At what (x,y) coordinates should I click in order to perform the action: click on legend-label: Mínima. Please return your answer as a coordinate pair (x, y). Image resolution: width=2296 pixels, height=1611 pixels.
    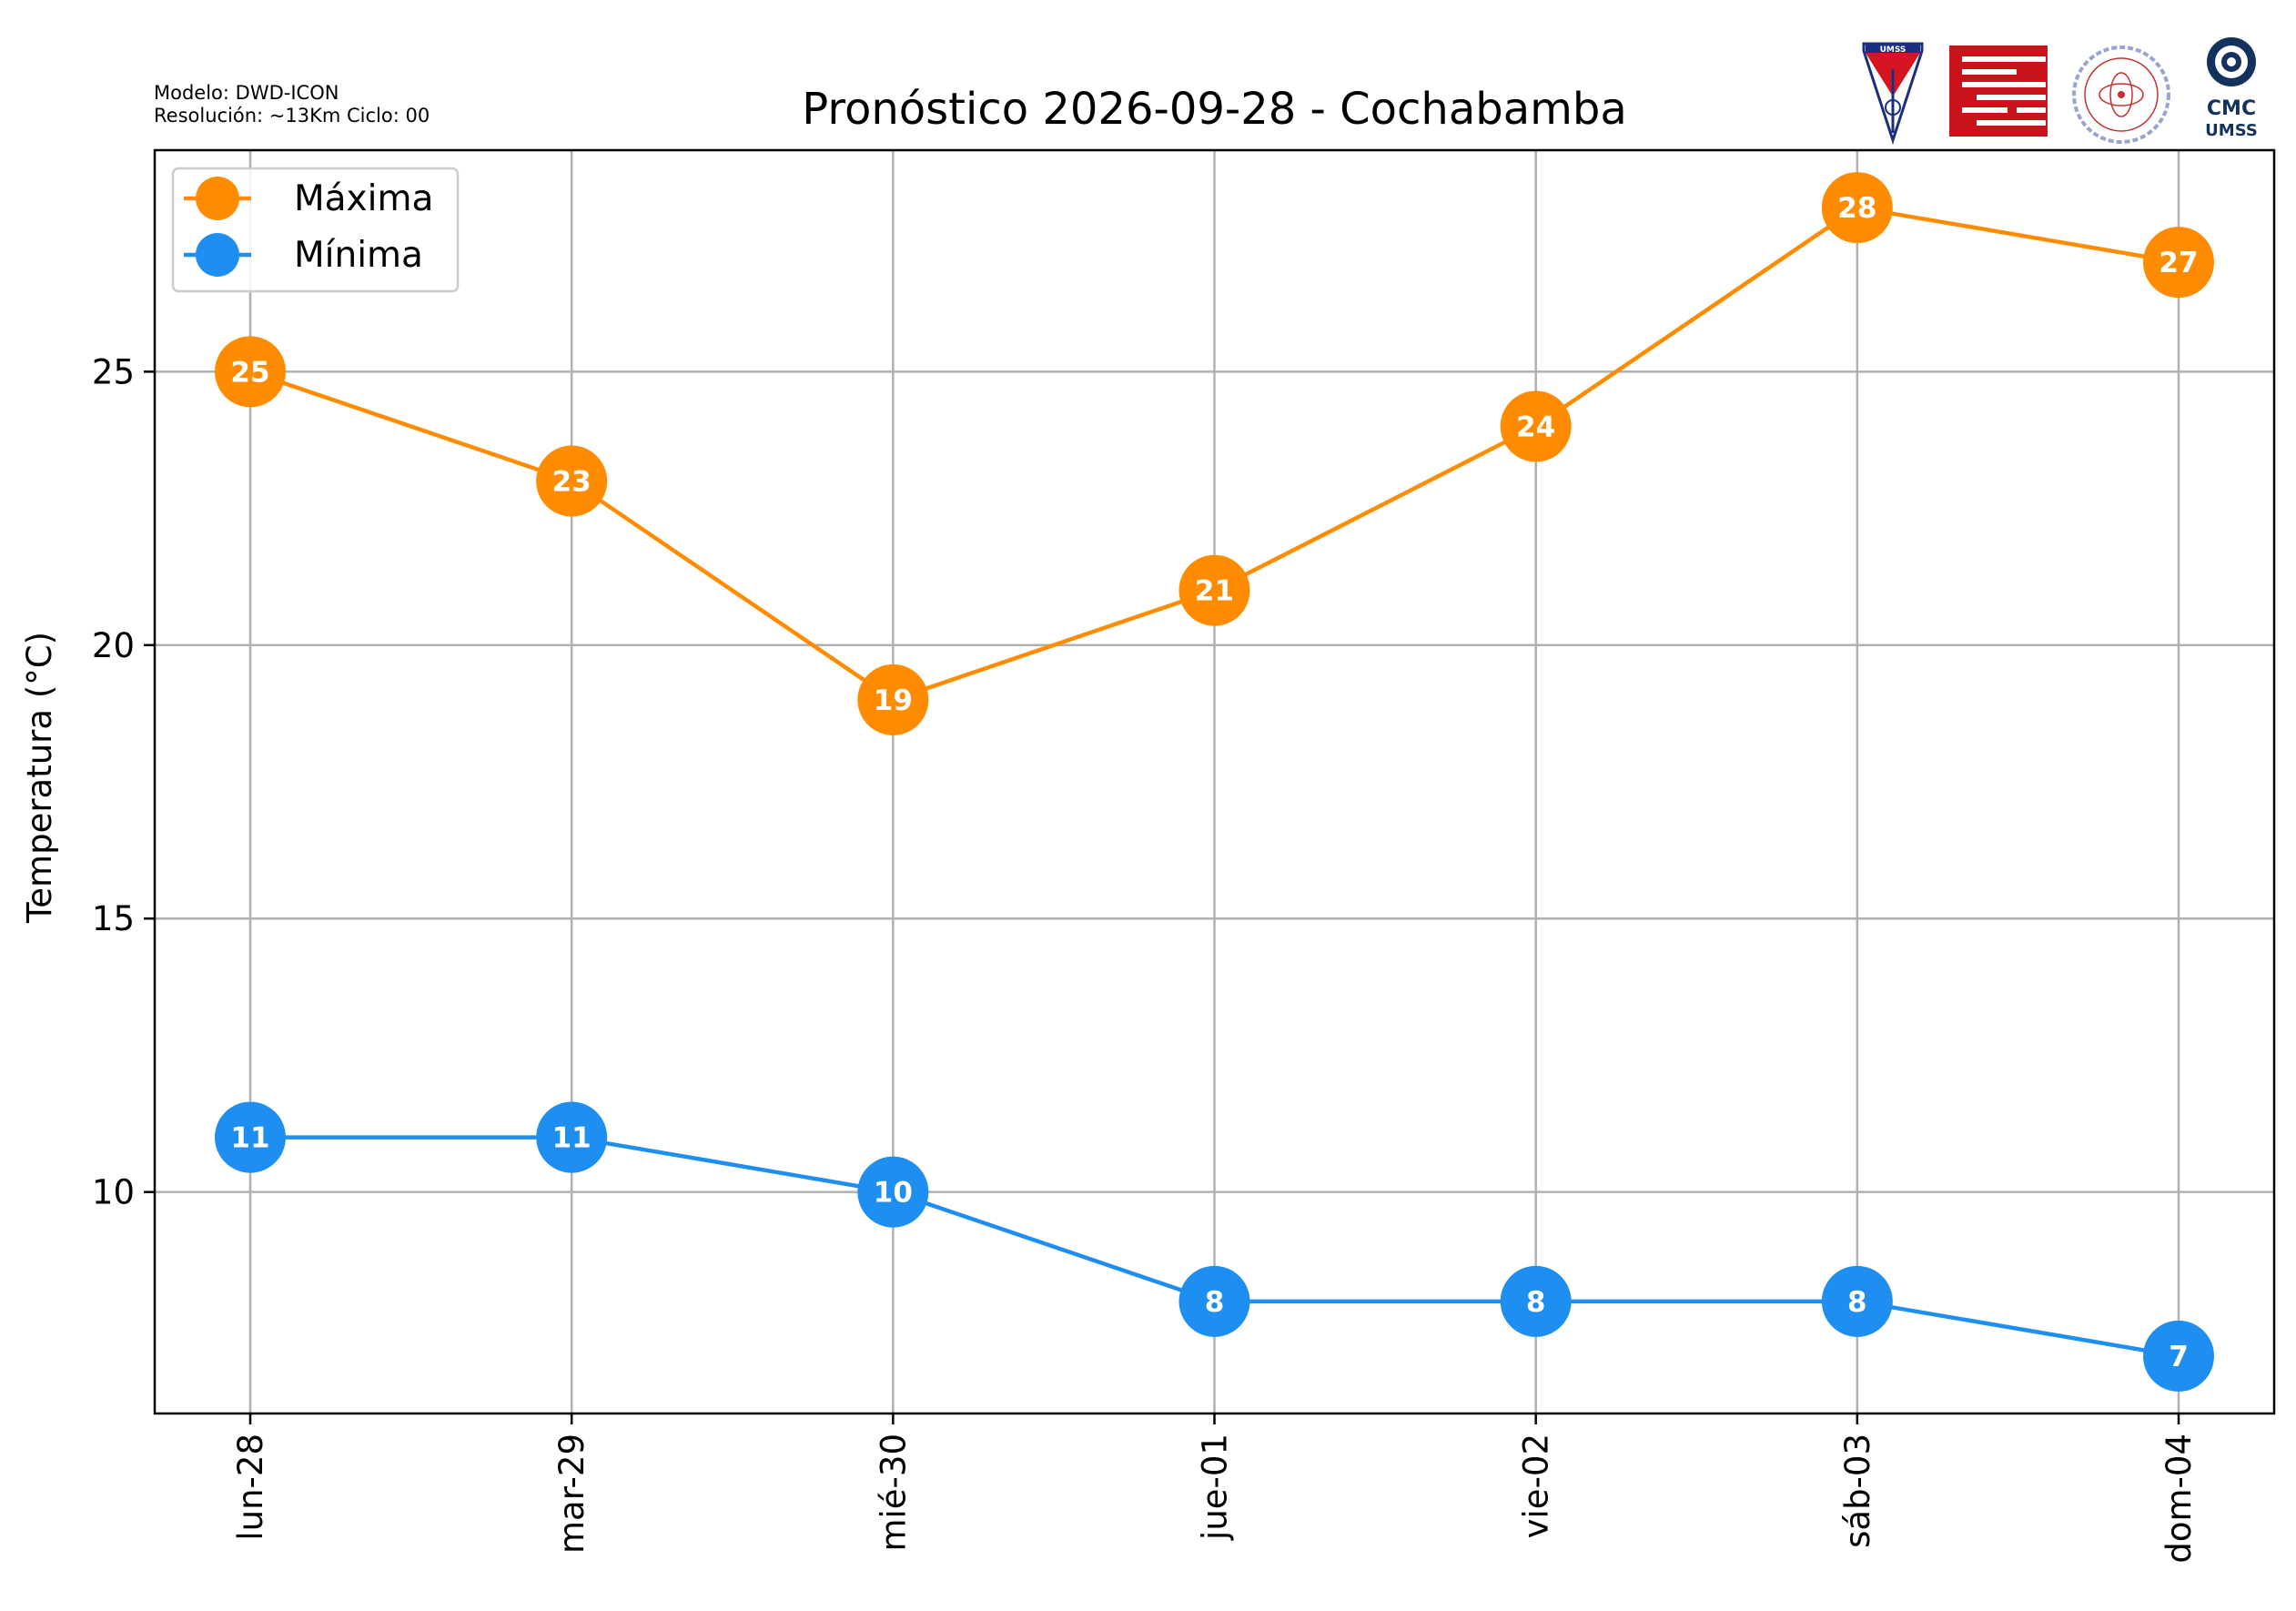
    Looking at the image, I should click on (358, 255).